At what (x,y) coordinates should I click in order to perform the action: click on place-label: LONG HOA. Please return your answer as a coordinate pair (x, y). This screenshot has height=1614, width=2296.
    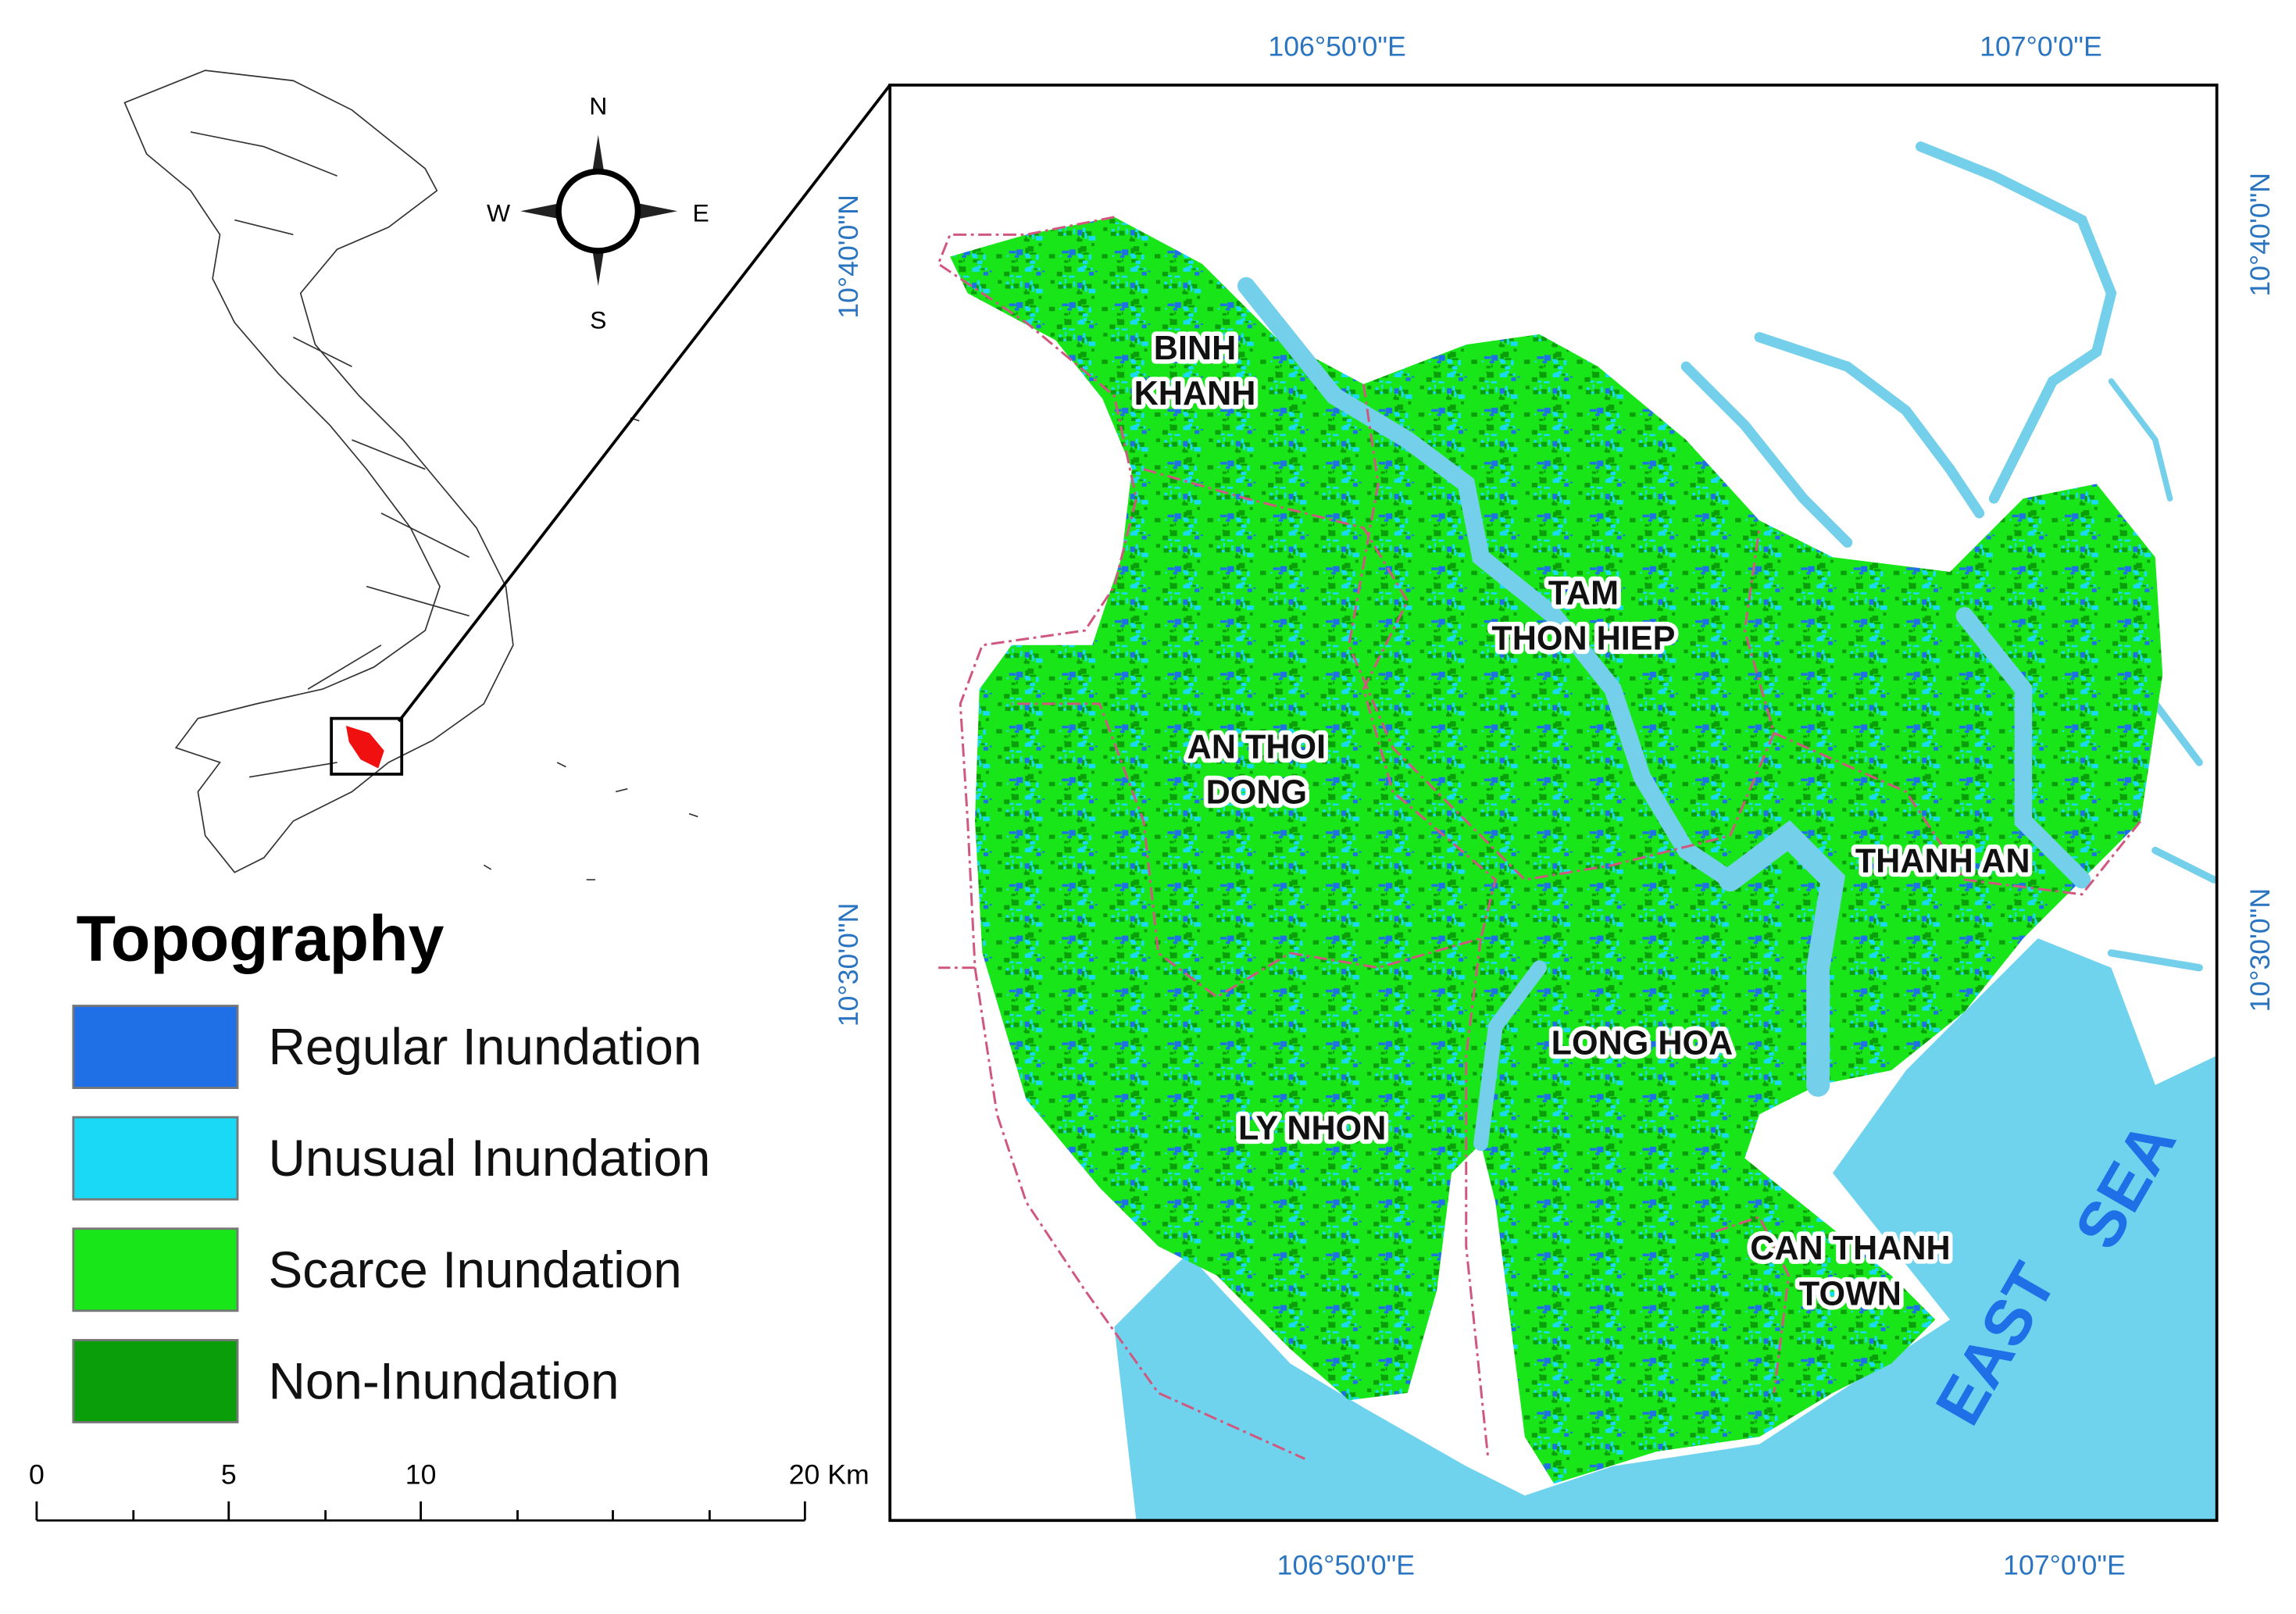
    Looking at the image, I should click on (1642, 1043).